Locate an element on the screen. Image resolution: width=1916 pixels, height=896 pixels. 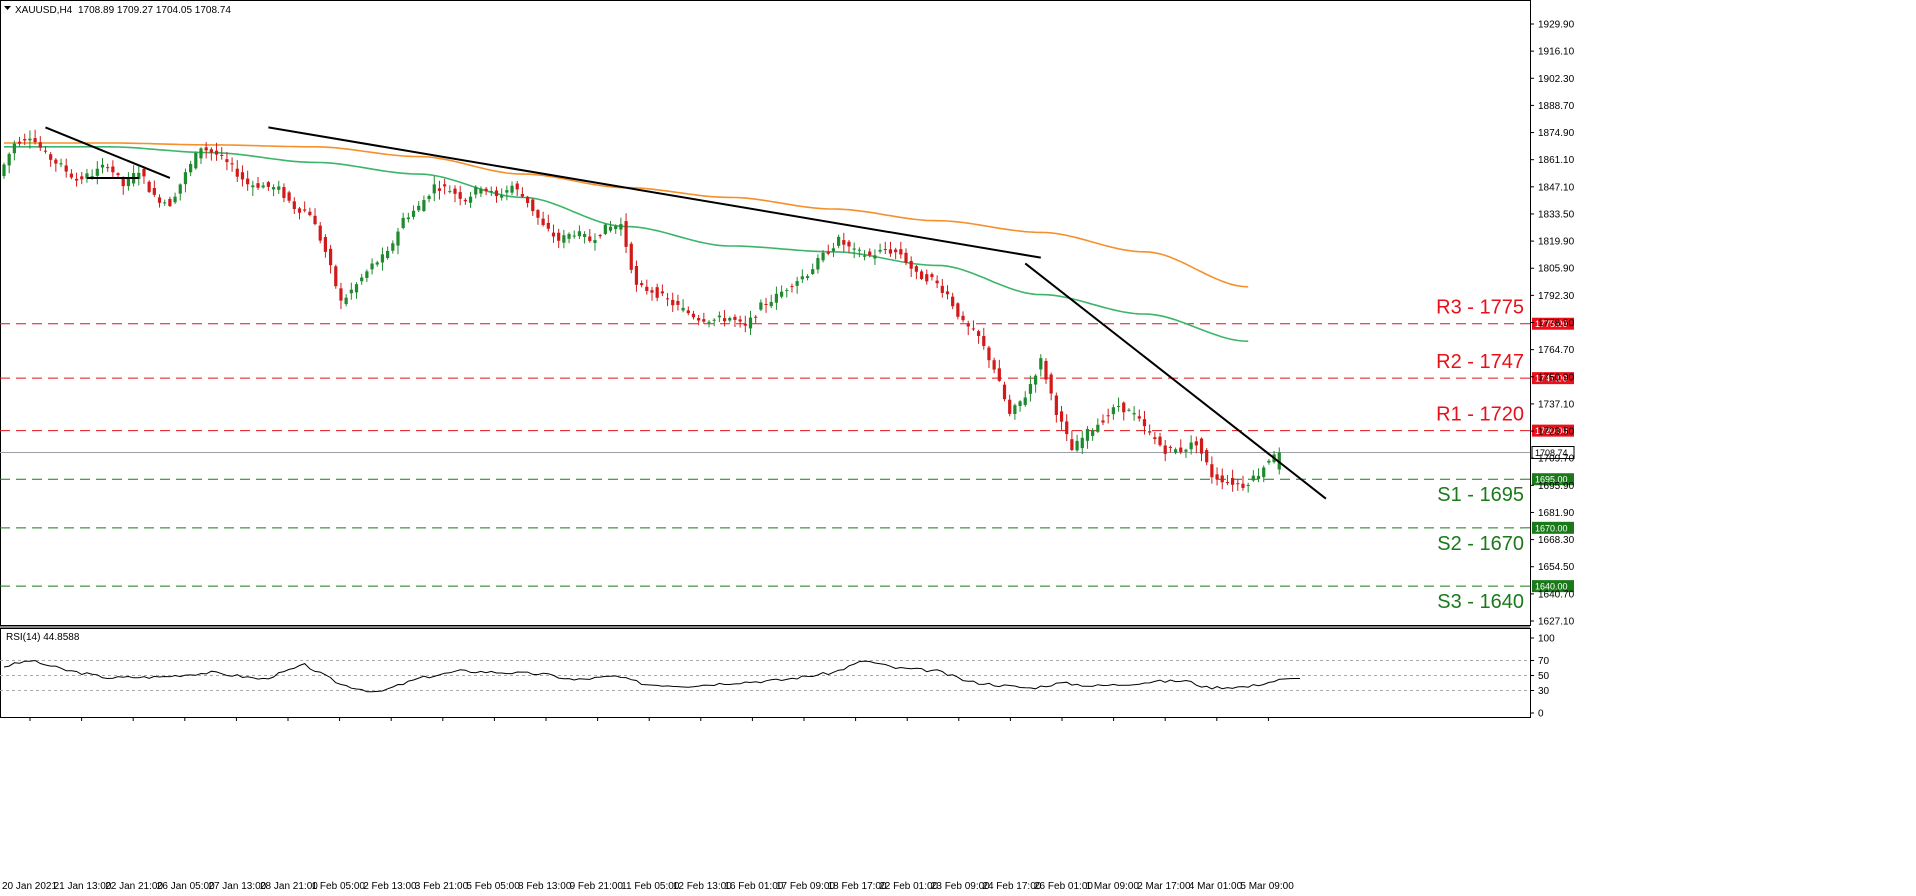
rsi-tick-label: 30 is located at coordinates (1544, 691).